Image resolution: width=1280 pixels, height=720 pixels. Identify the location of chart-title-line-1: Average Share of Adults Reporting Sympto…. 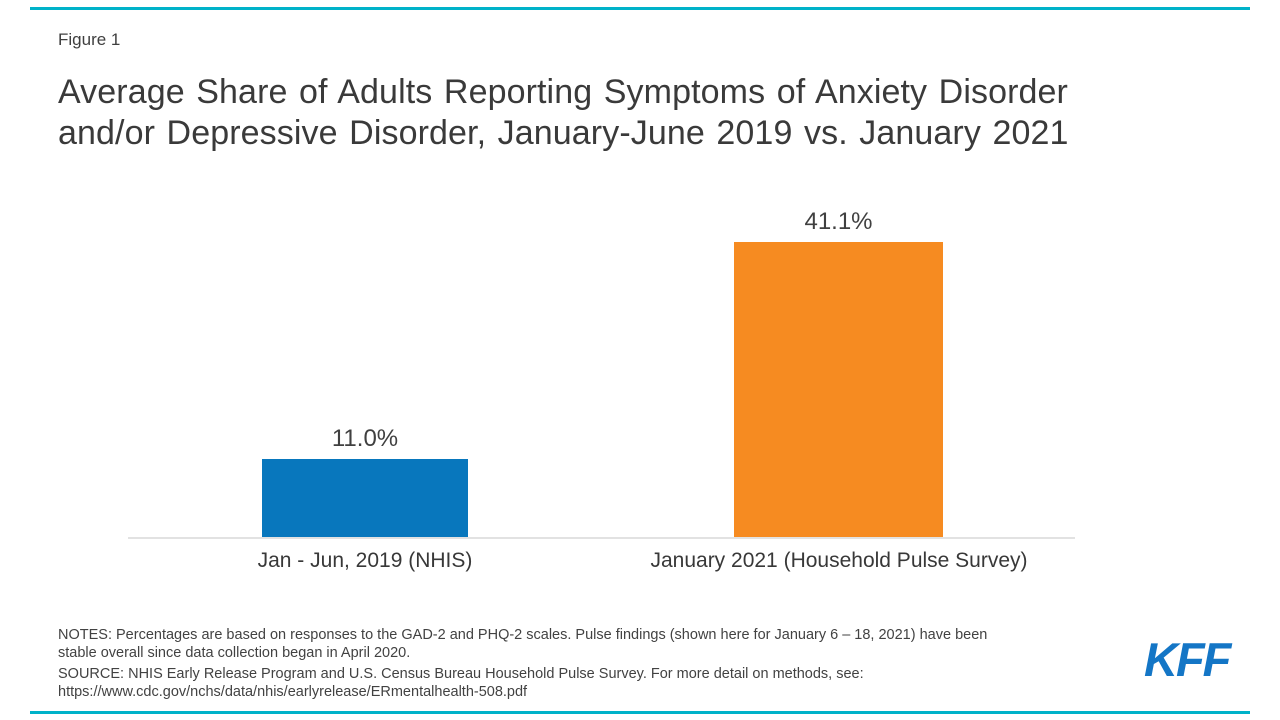
(563, 92).